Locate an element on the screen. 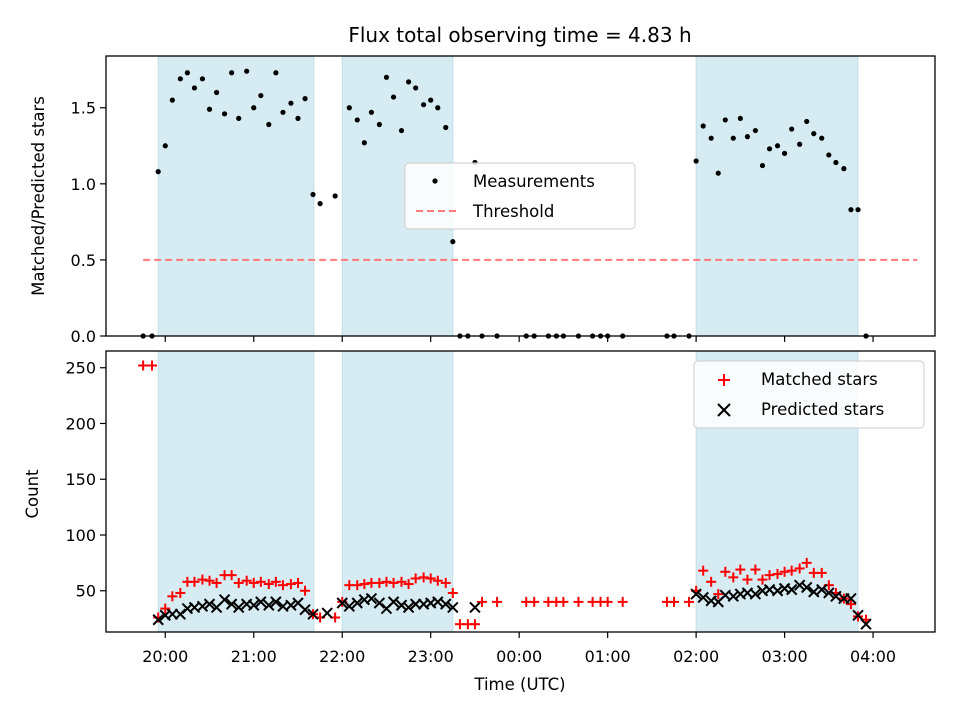 The height and width of the screenshot is (720, 960). bottom-y-ticks: 50 100 150 200 250 is located at coordinates (85, 480).